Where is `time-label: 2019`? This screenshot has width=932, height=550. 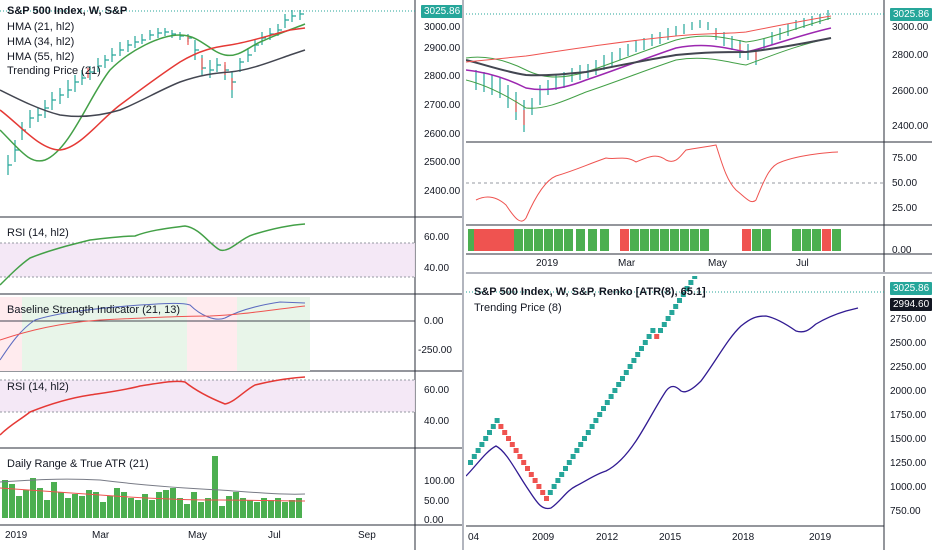 time-label: 2019 is located at coordinates (820, 537).